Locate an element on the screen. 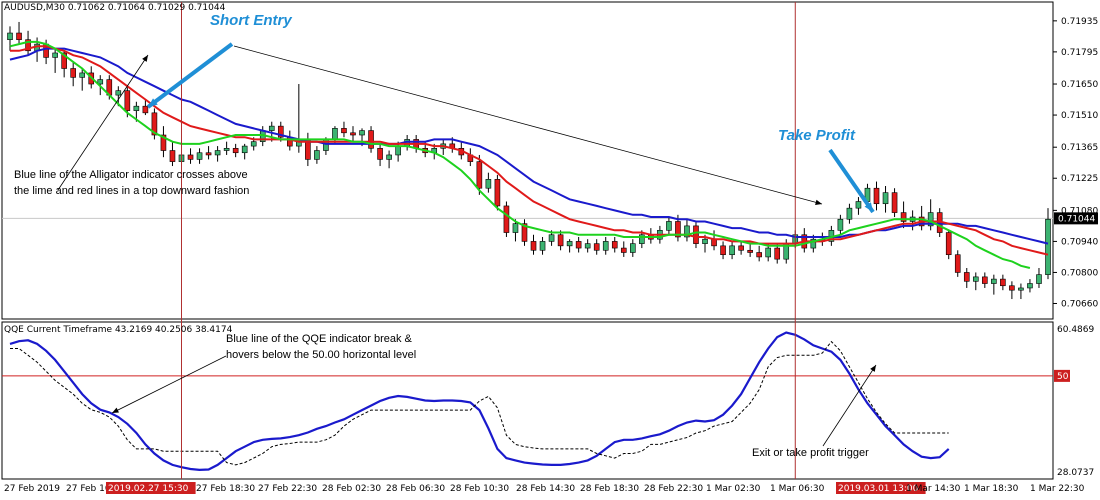 The height and width of the screenshot is (500, 1100). x-tick-label: 28 Feb 14:30 is located at coordinates (545, 489).